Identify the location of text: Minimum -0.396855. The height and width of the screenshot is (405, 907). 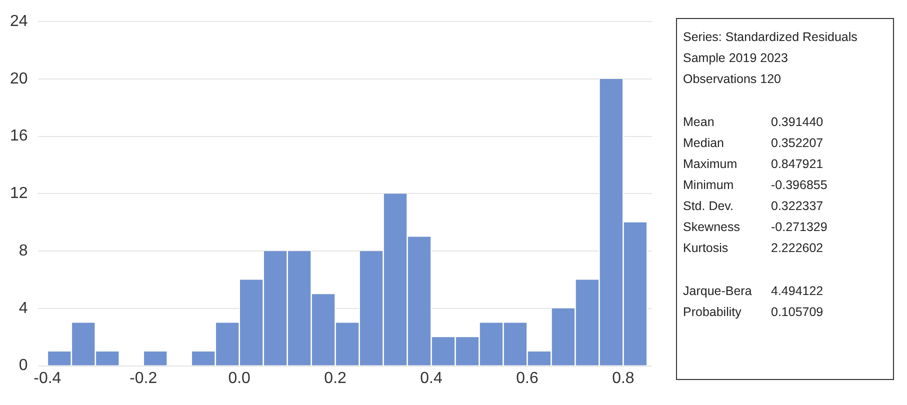
(755, 185).